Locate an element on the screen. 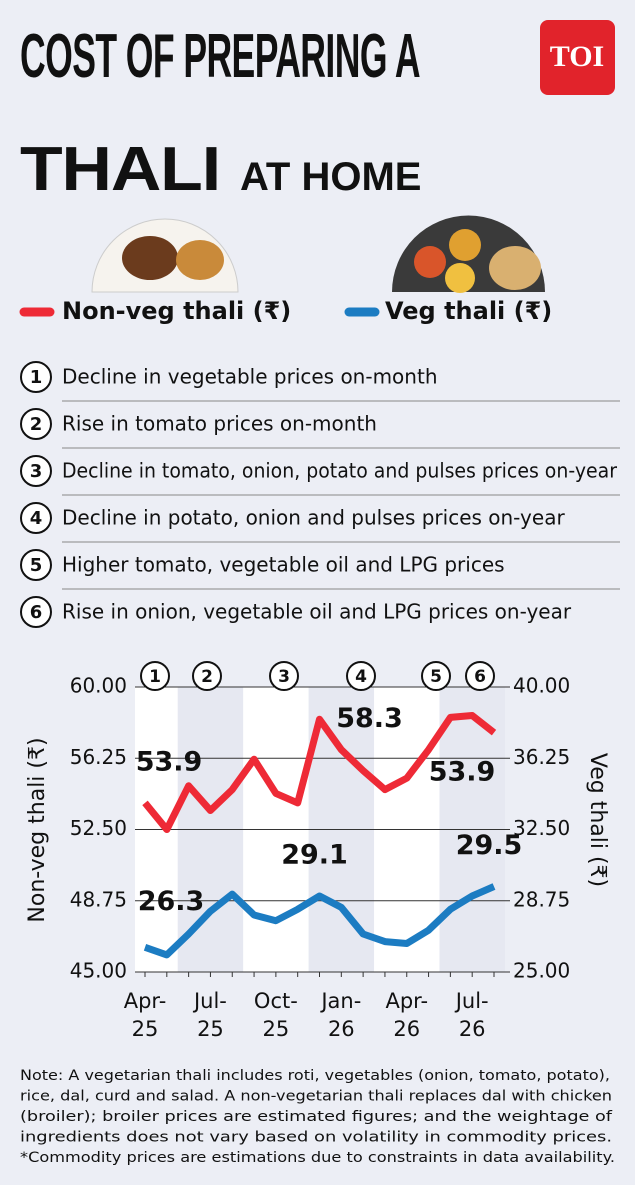 This screenshot has width=635, height=1185. y2-axis-label: Veg thali (₹) is located at coordinates (597, 820).